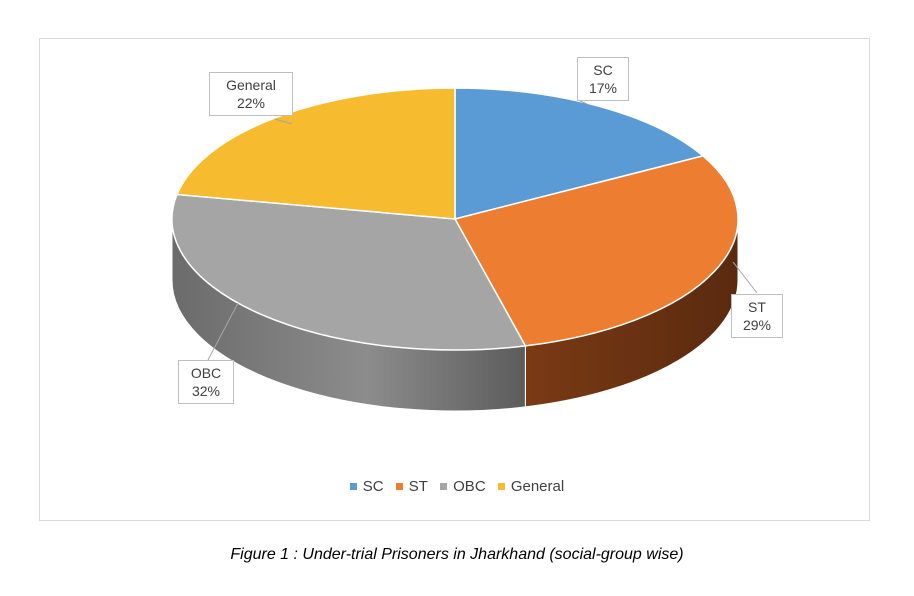  I want to click on legend-swatch-general, so click(501, 486).